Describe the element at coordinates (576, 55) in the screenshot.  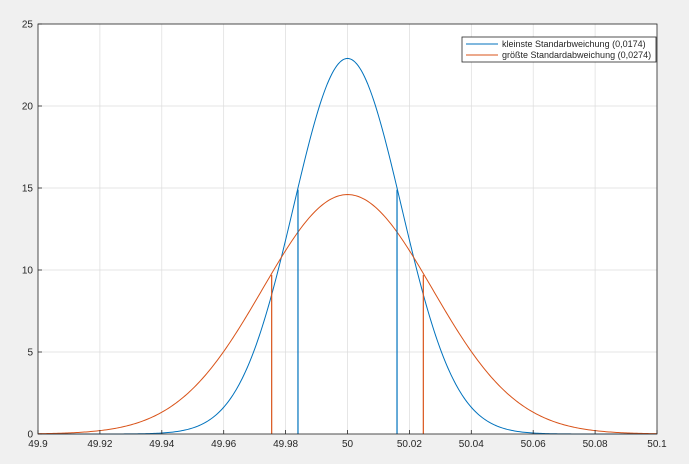
I see `legend-label-1: größte Standardabweichung (0,0274)` at that location.